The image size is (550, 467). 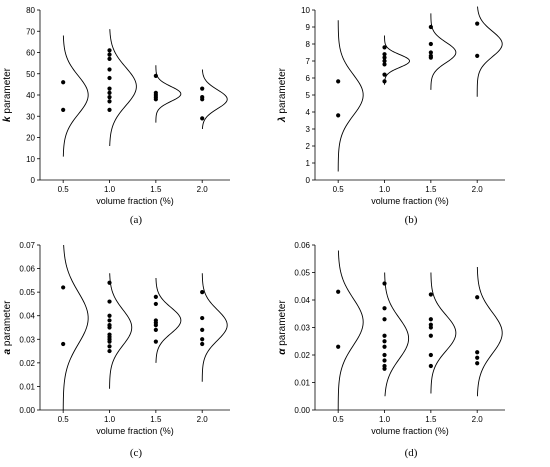 I want to click on panel-c-y-tick-label: 0.01, so click(x=27, y=386).